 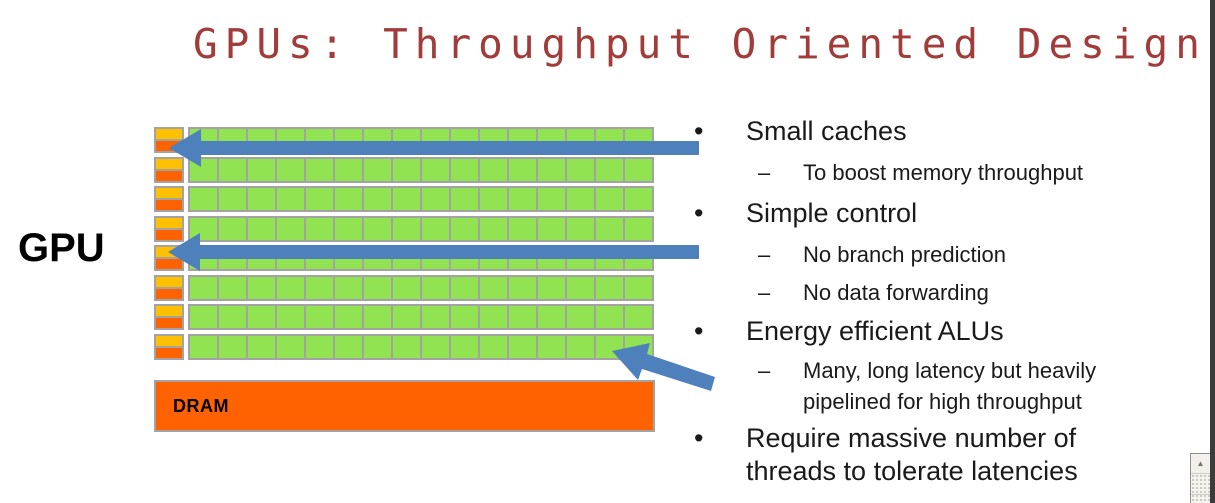 I want to click on alu-row, so click(x=421, y=288).